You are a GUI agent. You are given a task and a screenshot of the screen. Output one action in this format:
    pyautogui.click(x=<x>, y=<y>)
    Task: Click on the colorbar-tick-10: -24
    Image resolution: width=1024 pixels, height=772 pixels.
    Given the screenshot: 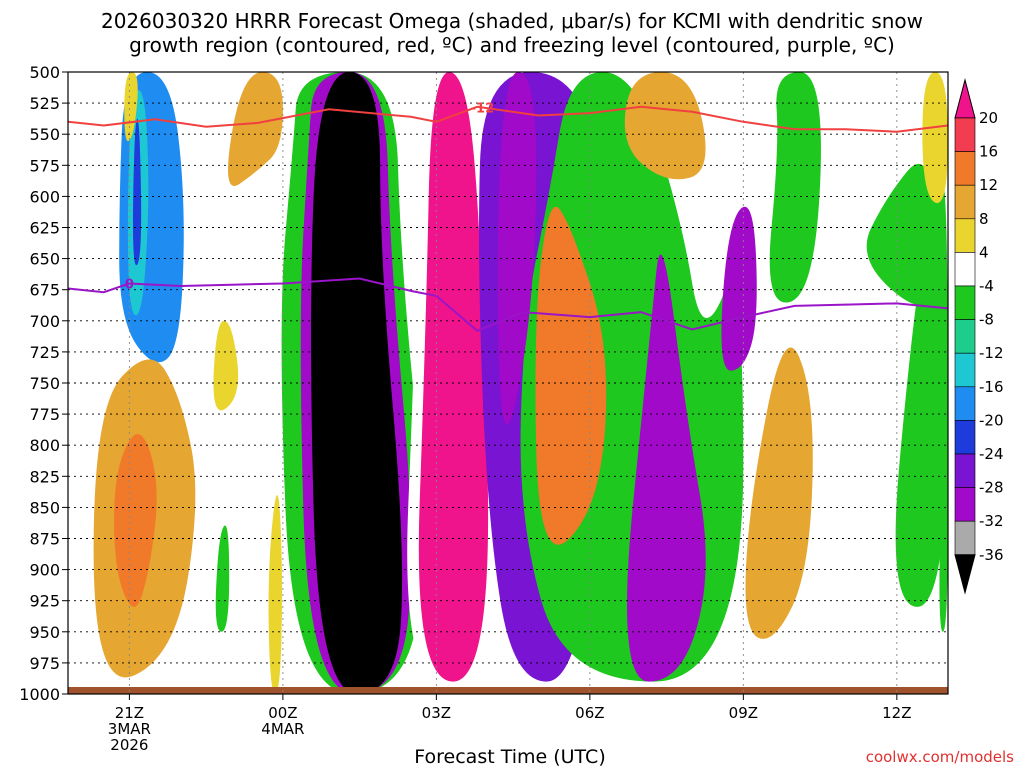 What is the action you would take?
    pyautogui.click(x=991, y=454)
    